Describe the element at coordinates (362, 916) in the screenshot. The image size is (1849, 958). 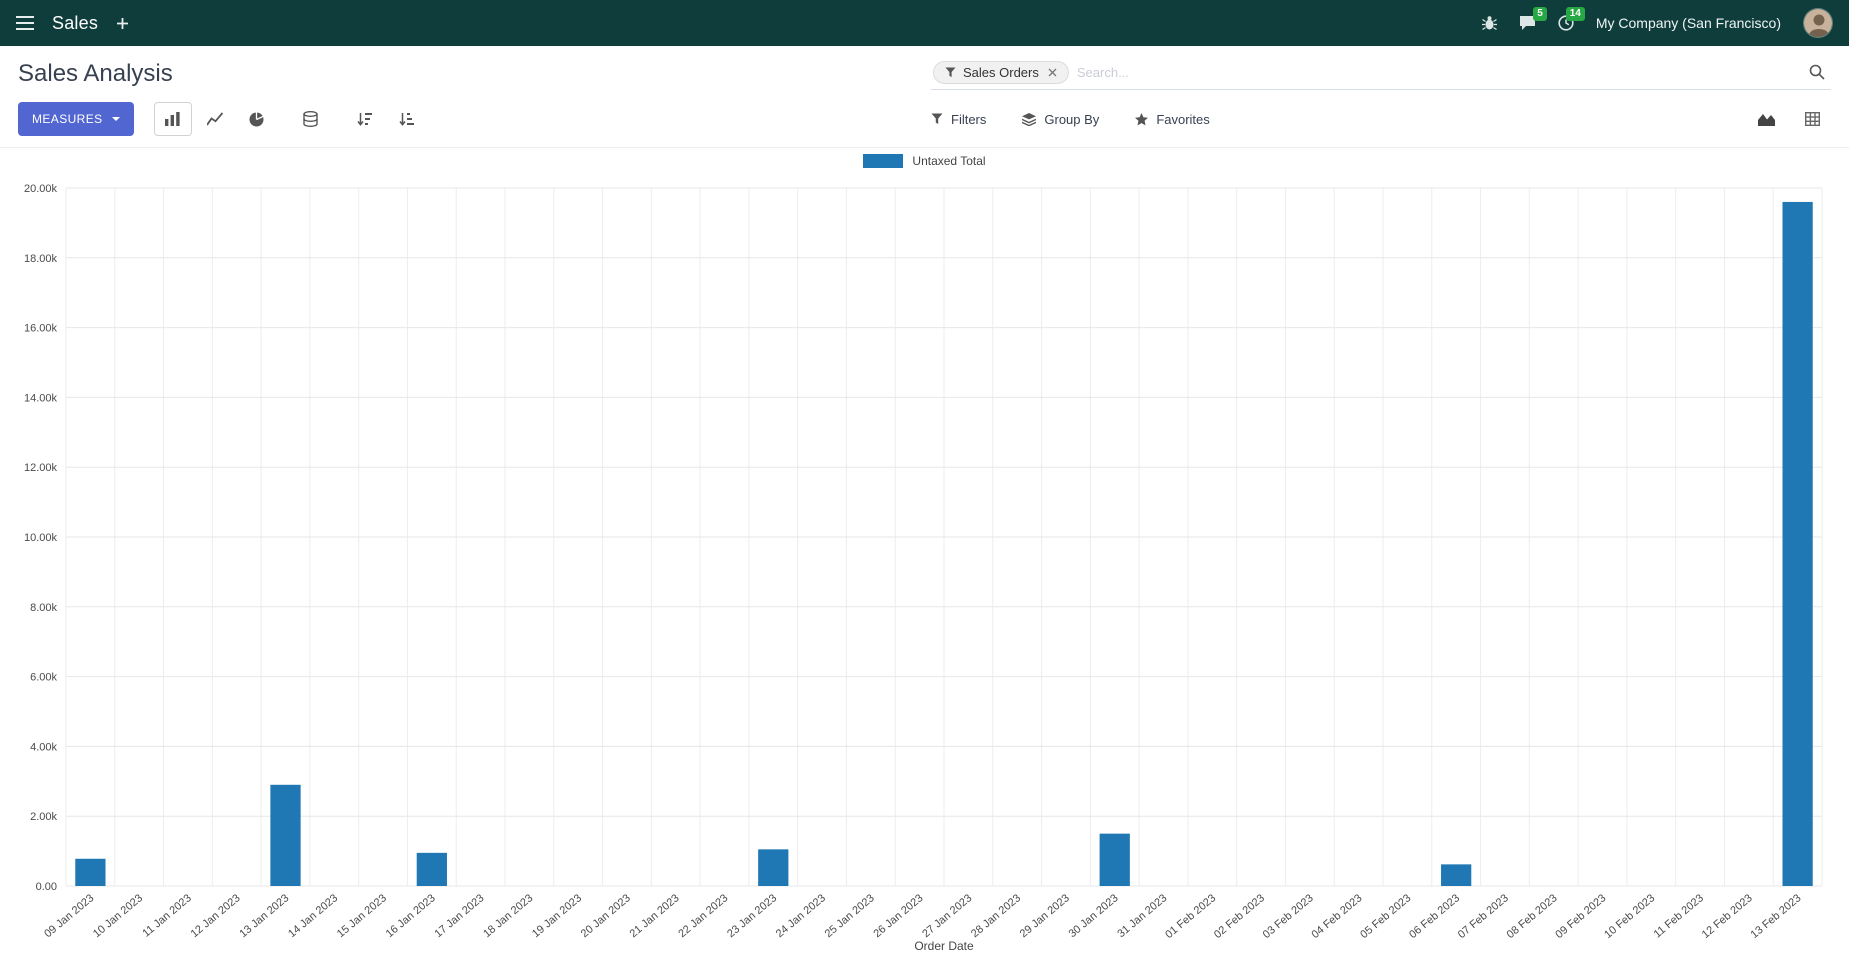
I see `svg-text: 15 Jan 2023` at that location.